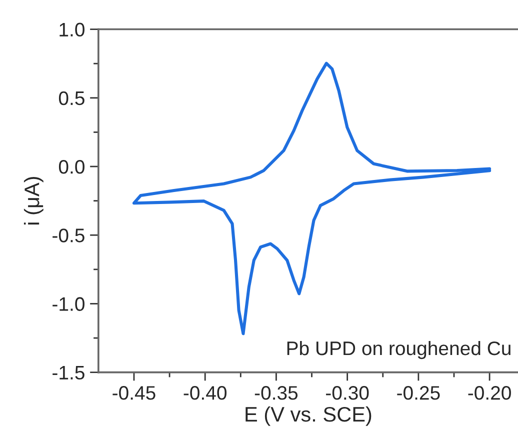 This screenshot has height=437, width=518. I want to click on x-tick-label: -0.20, so click(489, 393).